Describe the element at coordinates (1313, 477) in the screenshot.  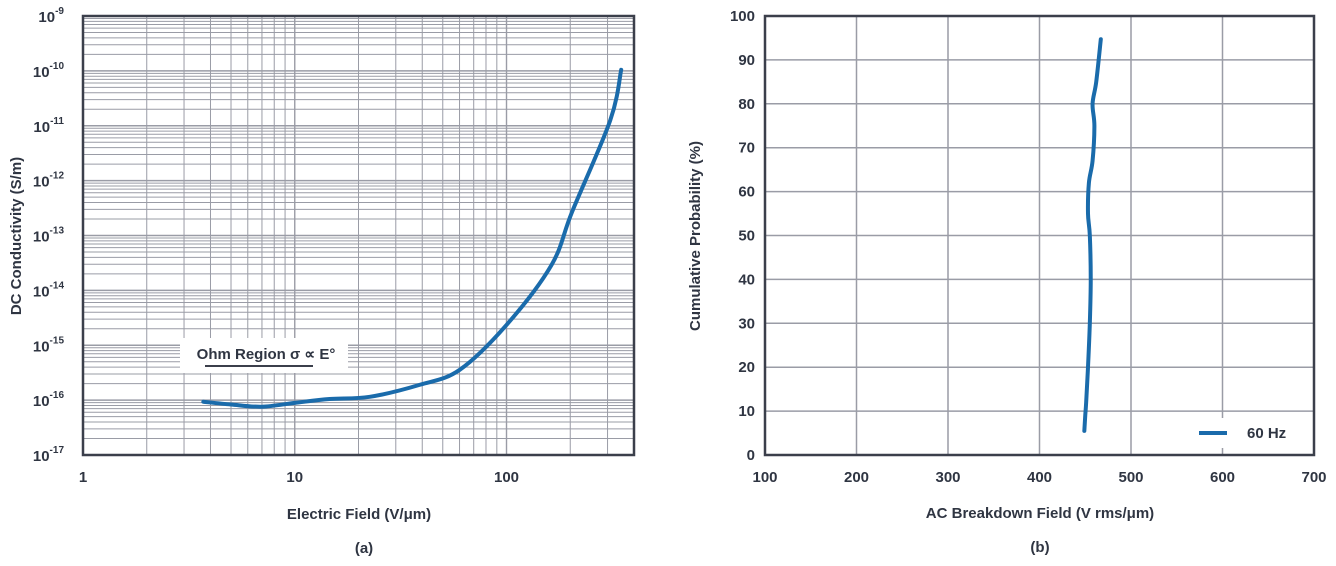
I see `x-tick-label: 700` at that location.